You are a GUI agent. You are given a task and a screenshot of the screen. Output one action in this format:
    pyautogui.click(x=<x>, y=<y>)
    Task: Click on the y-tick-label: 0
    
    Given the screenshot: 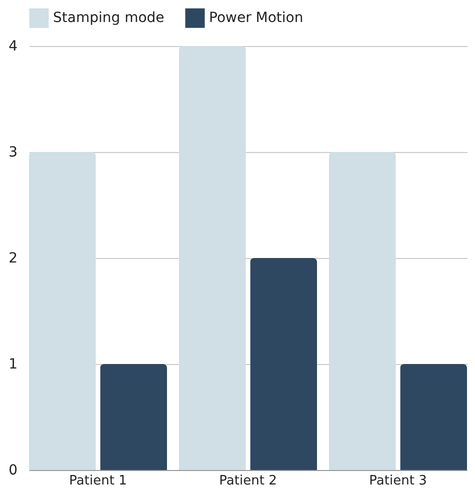 What is the action you would take?
    pyautogui.click(x=13, y=470)
    